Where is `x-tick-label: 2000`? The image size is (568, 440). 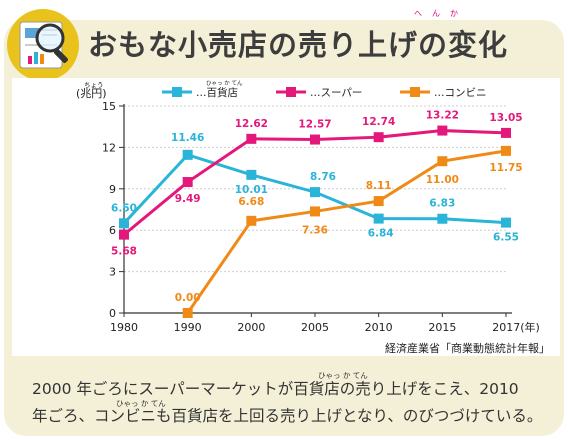
x-tick-label: 2000 is located at coordinates (251, 327).